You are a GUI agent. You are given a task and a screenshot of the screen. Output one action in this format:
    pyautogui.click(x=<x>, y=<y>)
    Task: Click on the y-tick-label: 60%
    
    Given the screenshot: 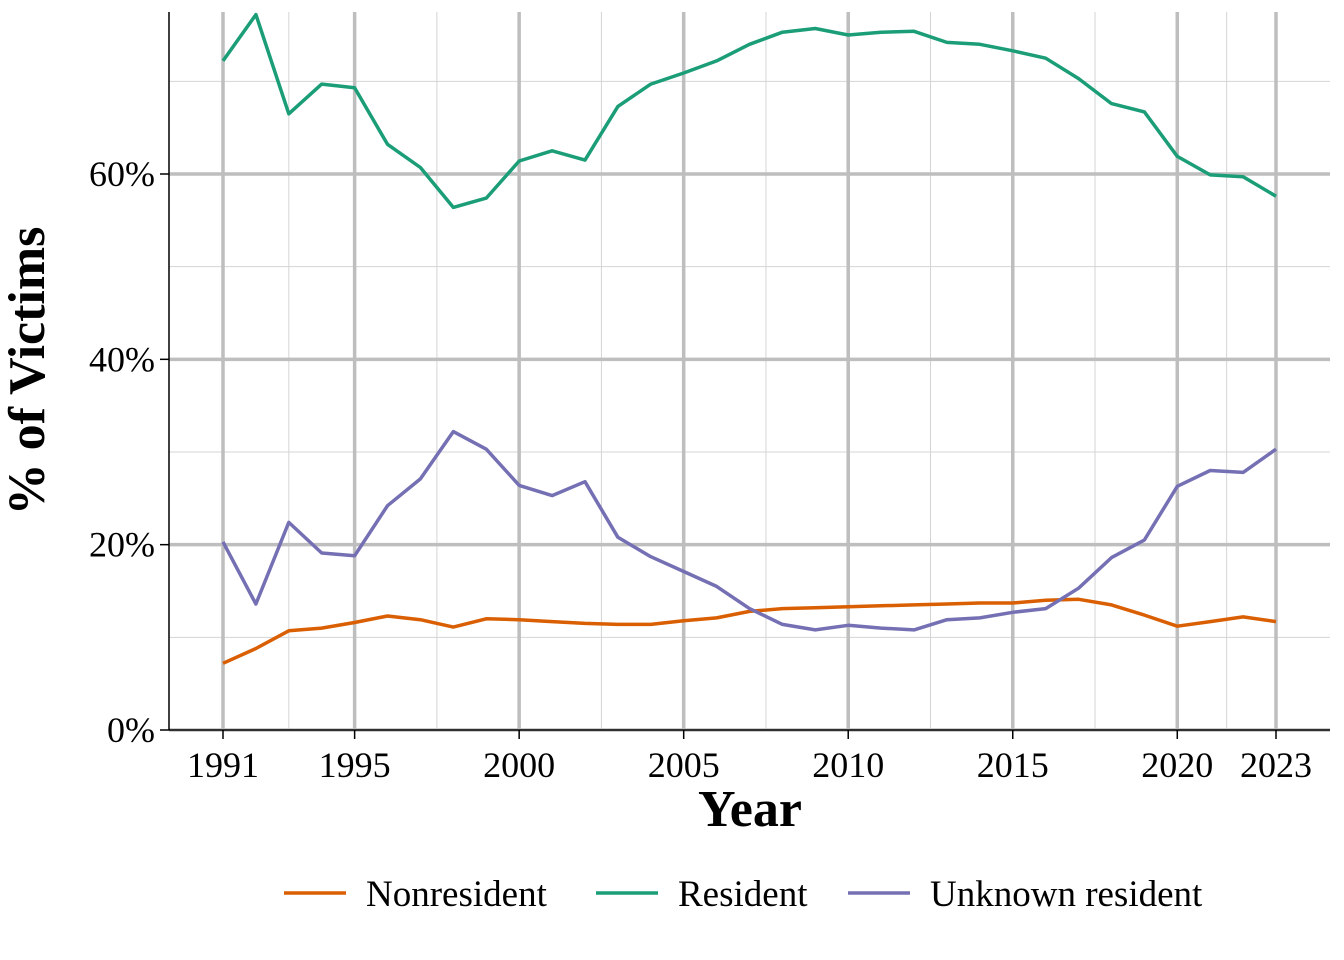 What is the action you would take?
    pyautogui.click(x=122, y=174)
    